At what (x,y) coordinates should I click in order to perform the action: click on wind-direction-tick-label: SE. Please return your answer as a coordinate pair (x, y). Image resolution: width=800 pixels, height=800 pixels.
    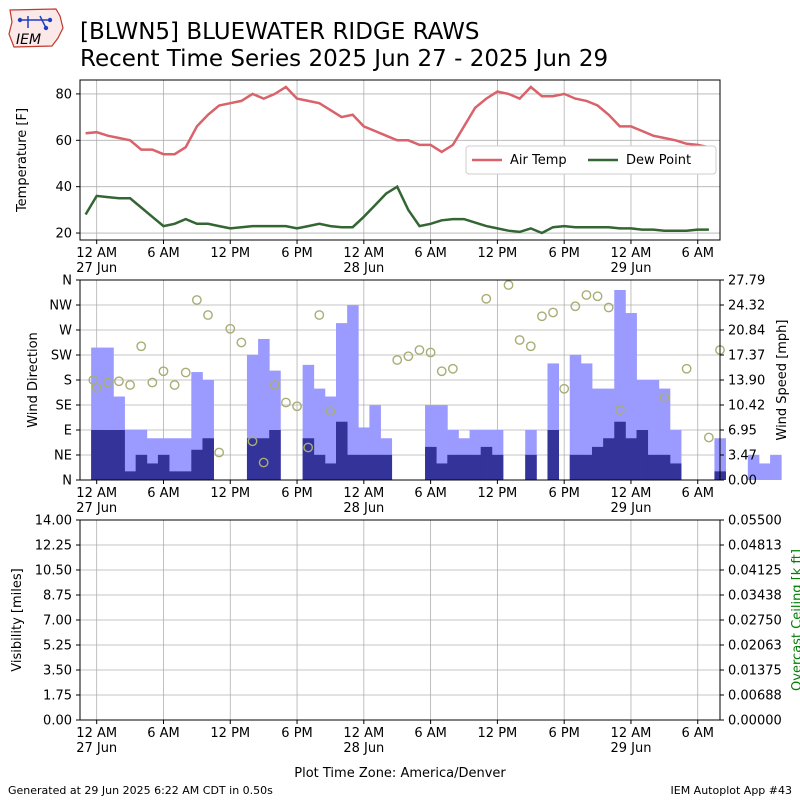
    Looking at the image, I should click on (64, 406).